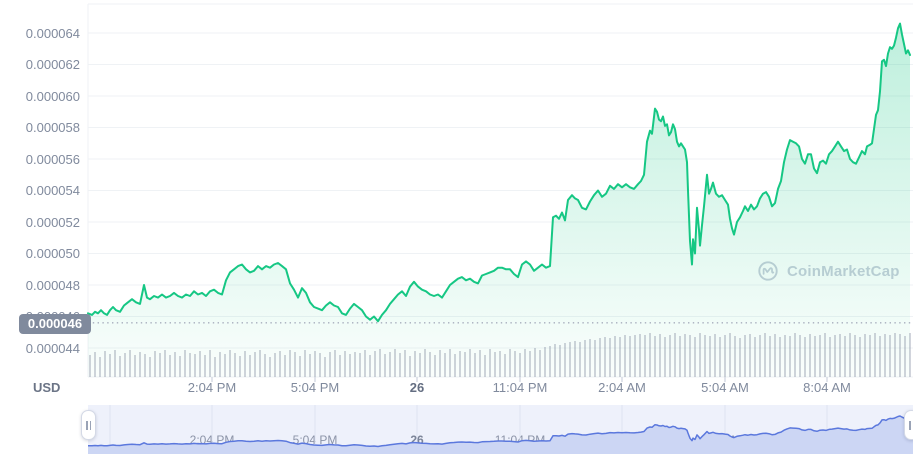 The width and height of the screenshot is (913, 461). I want to click on x-axis-tick-label: 5:04 AM, so click(725, 387).